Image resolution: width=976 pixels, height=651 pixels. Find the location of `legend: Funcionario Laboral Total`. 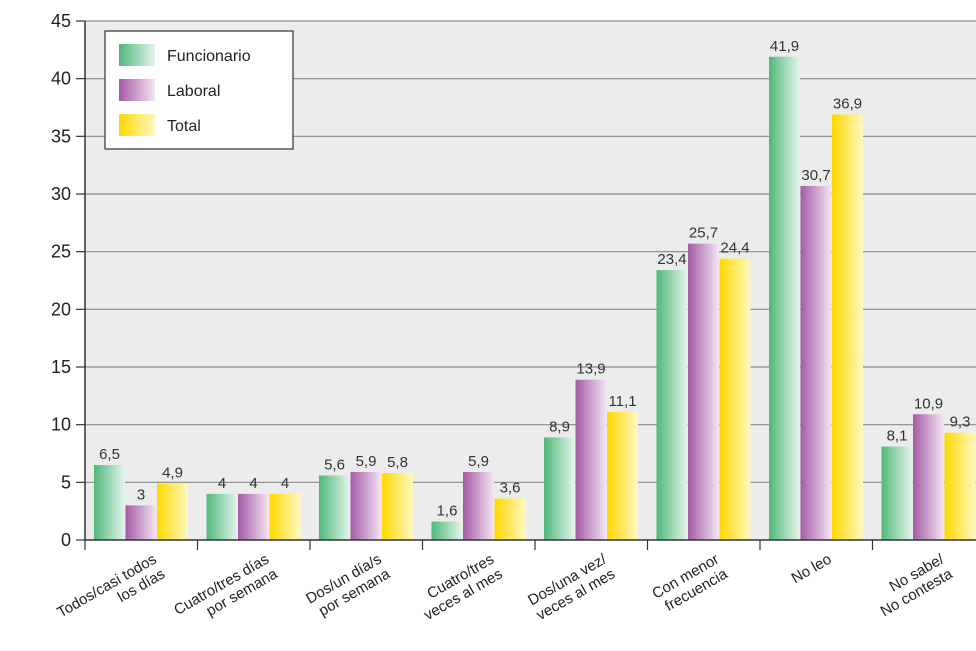

legend: Funcionario Laboral Total is located at coordinates (199, 90).